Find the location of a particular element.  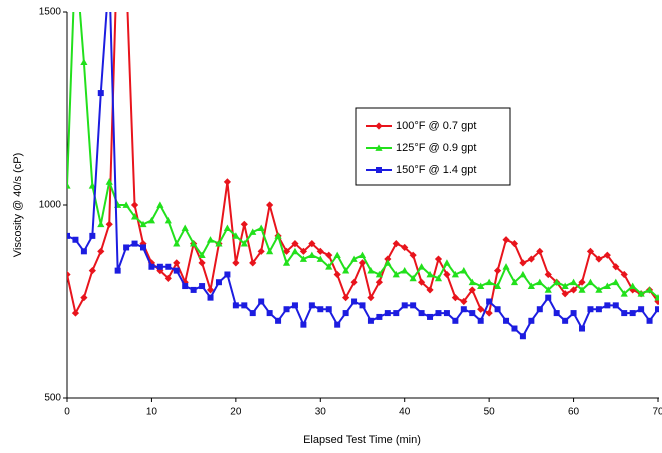

legend-label: 100°F @ 0.7 gpt is located at coordinates (436, 126).